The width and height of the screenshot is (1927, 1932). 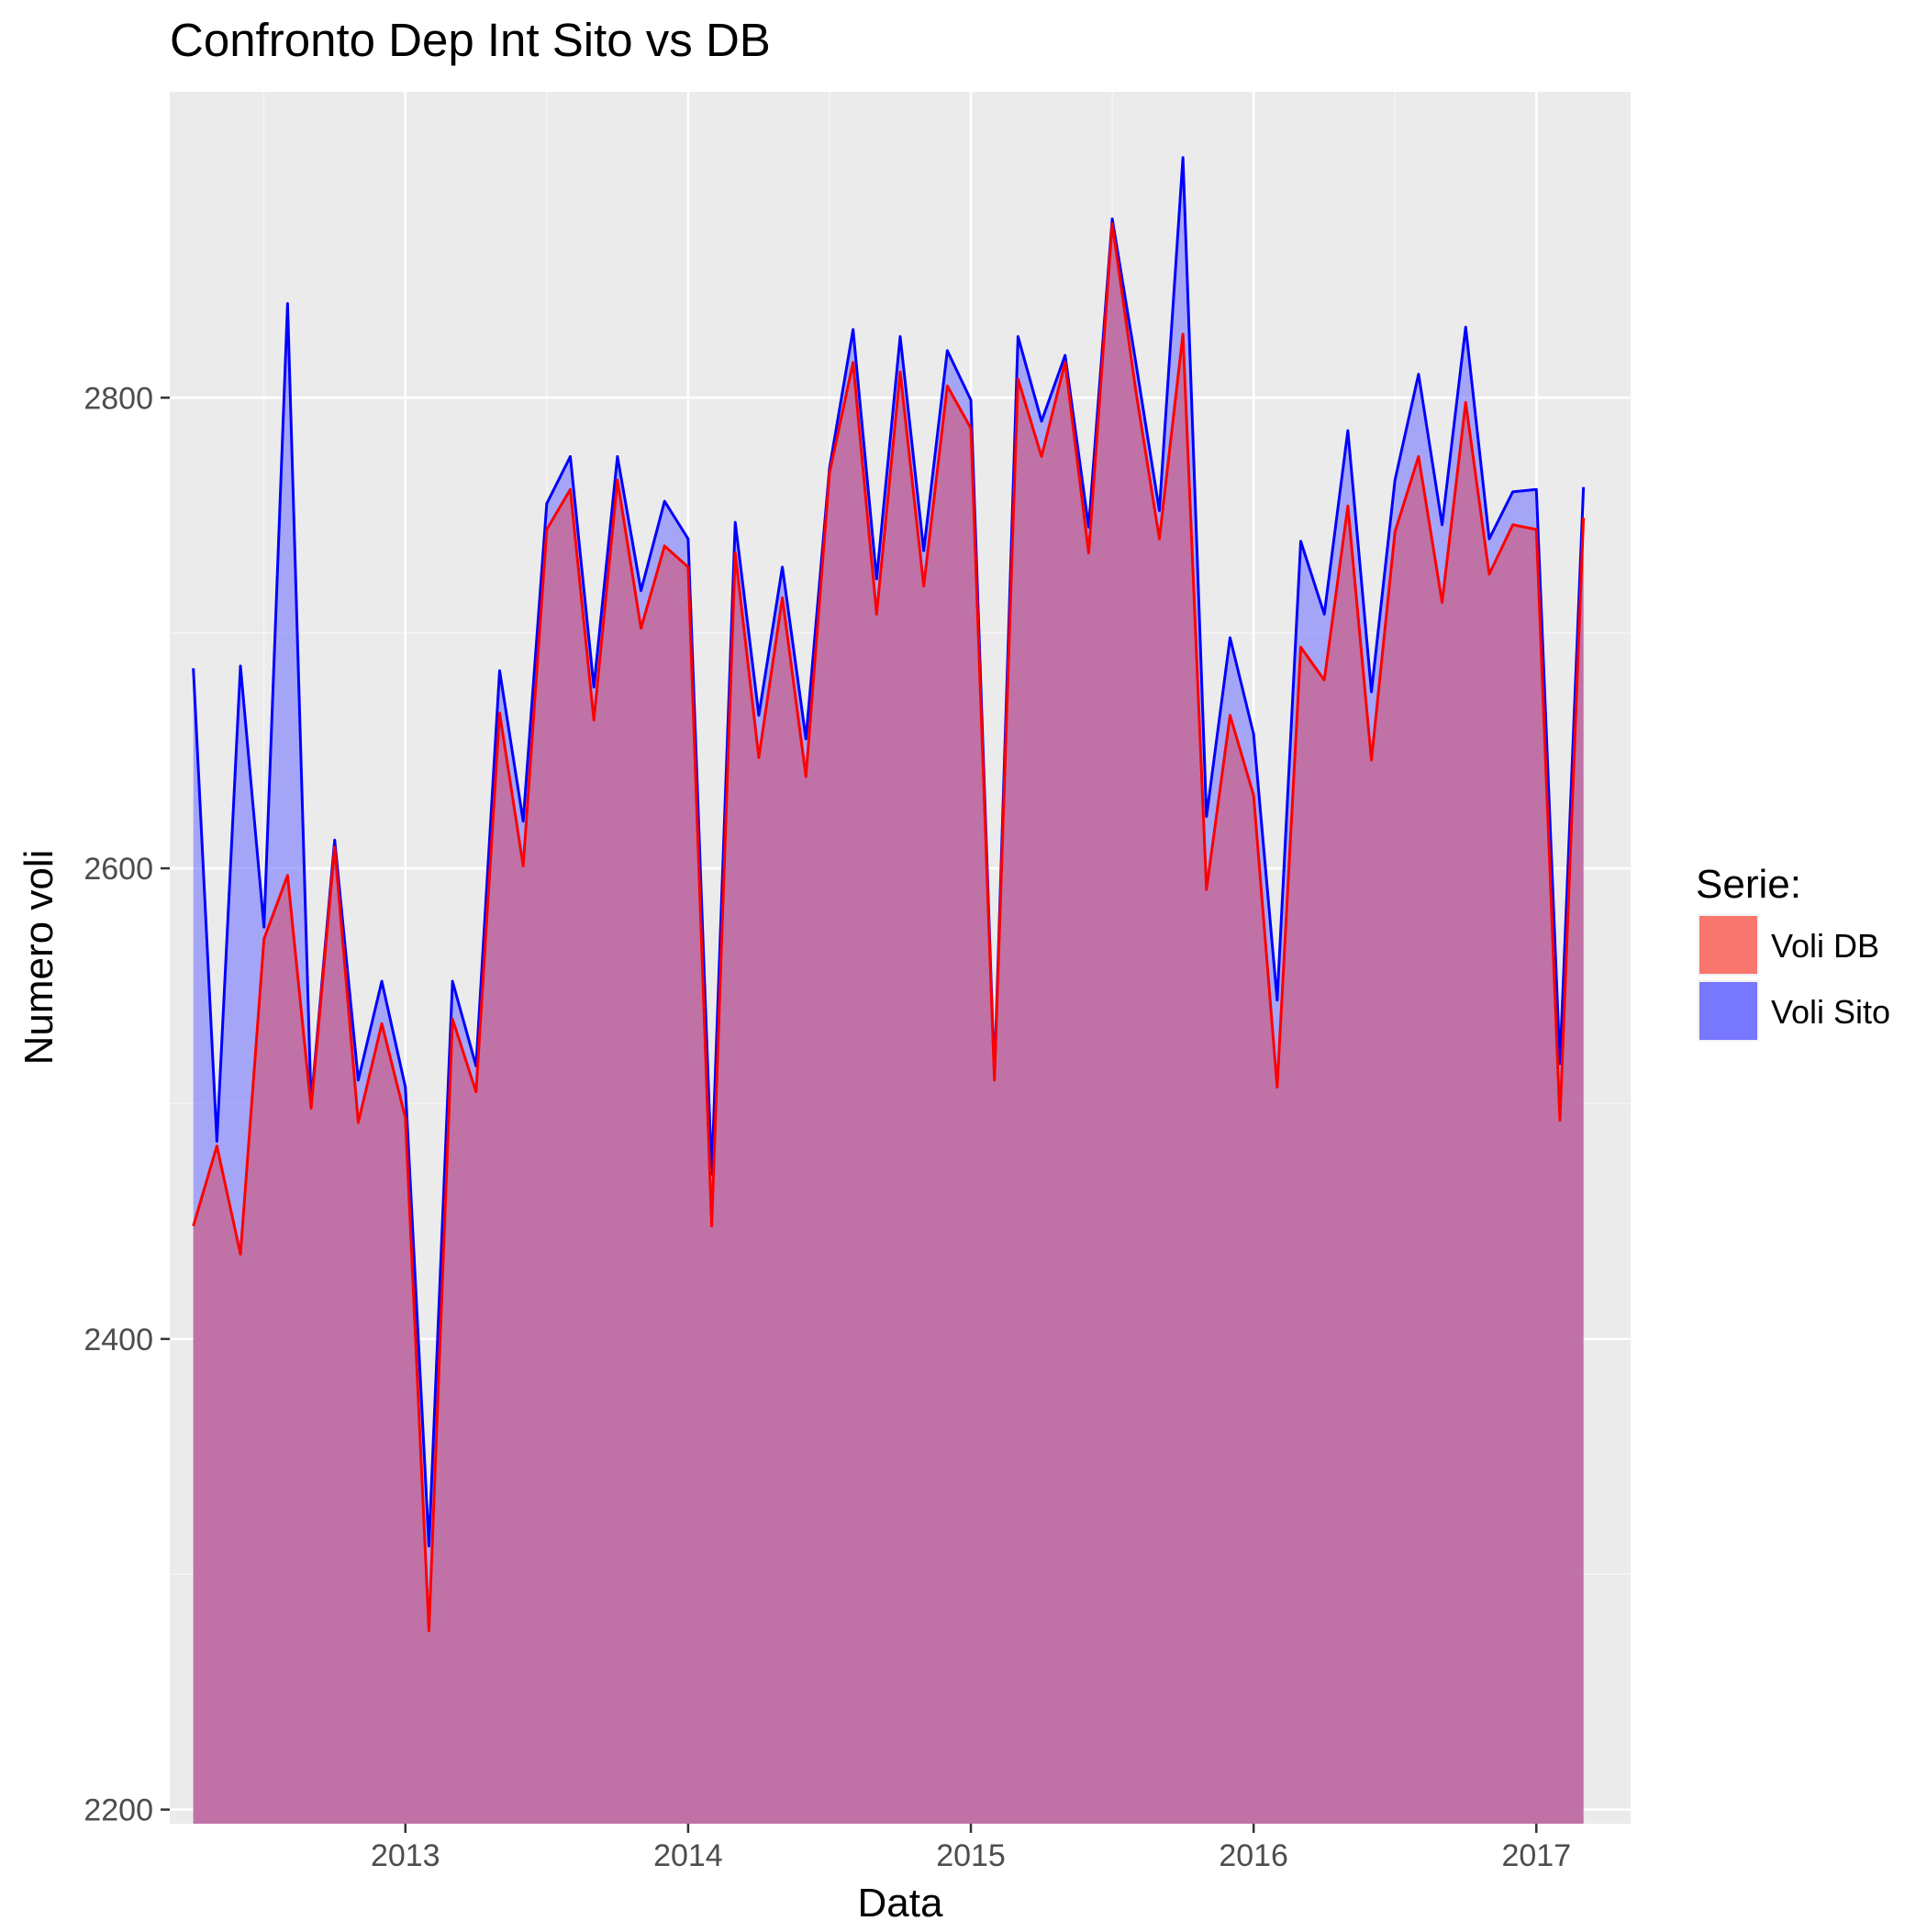 I want to click on legend-label-voli-sito: Voli Sito, so click(x=1830, y=1012).